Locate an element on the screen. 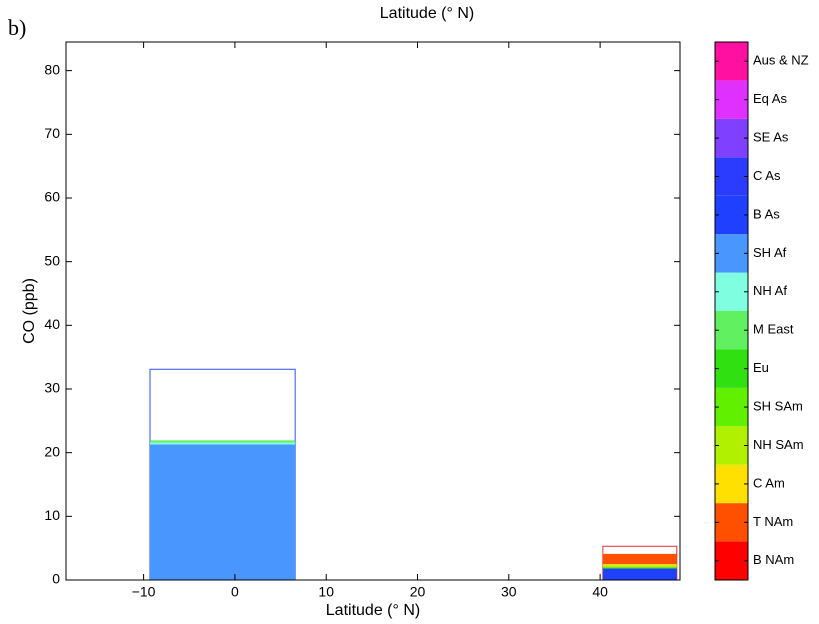 This screenshot has width=819, height=624. legend-label: NH SAm is located at coordinates (778, 444).